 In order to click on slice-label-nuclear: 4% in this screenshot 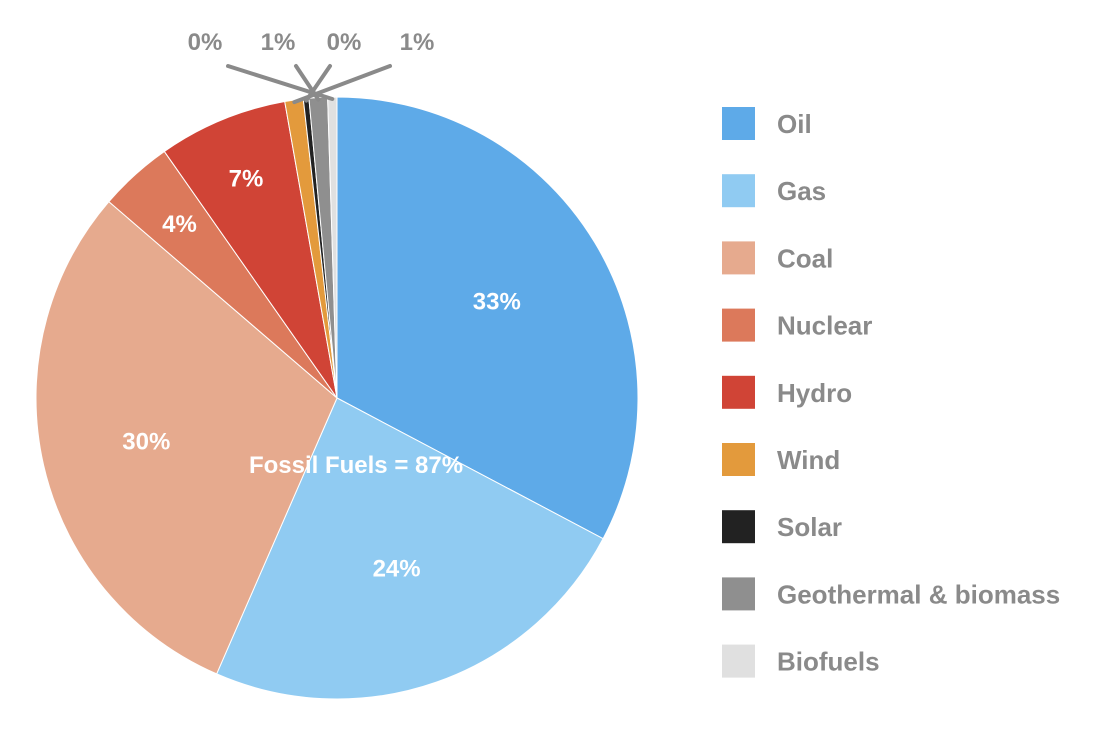, I will do `click(179, 224)`.